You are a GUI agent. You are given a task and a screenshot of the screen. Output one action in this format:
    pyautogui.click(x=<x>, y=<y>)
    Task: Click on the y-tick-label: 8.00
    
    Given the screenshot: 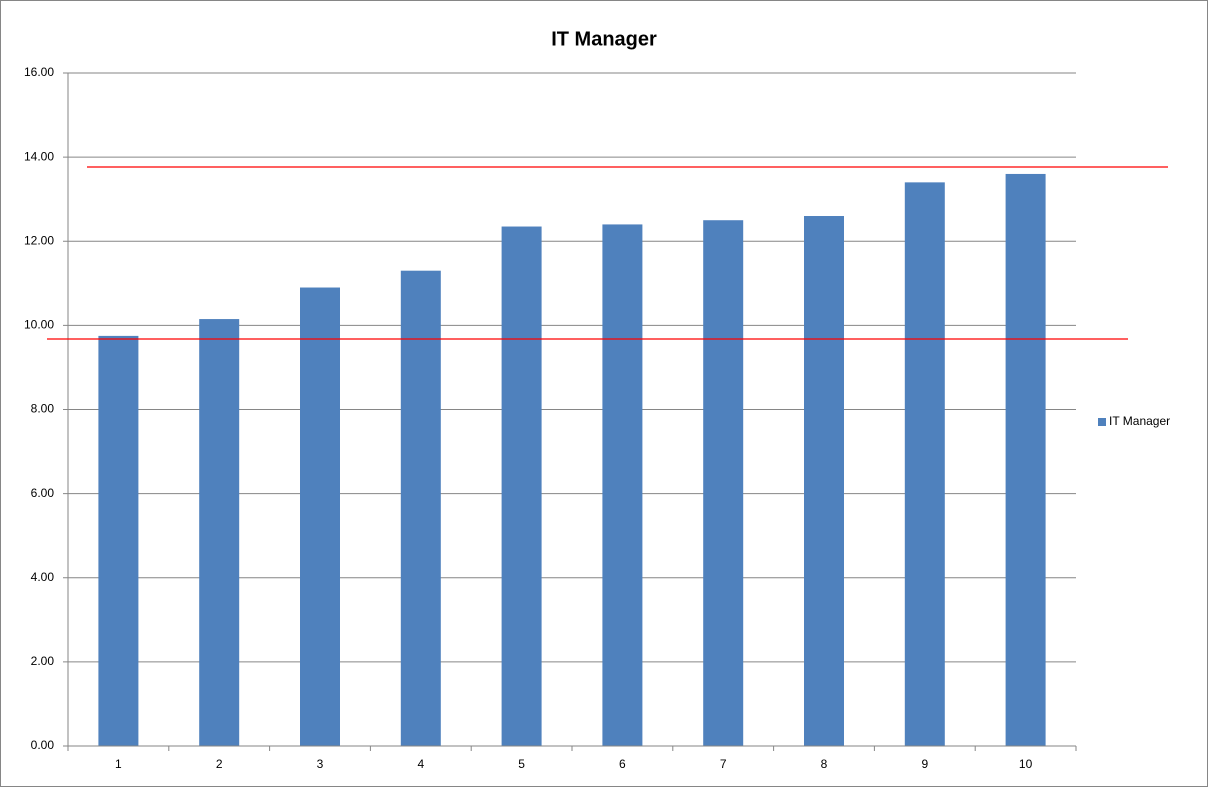 What is the action you would take?
    pyautogui.click(x=43, y=409)
    